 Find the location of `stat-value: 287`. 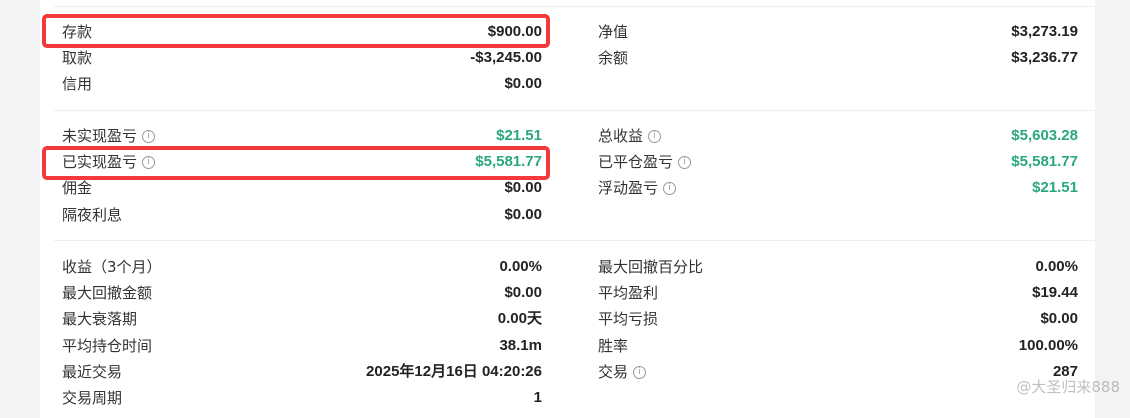

stat-value: 287 is located at coordinates (1065, 371).